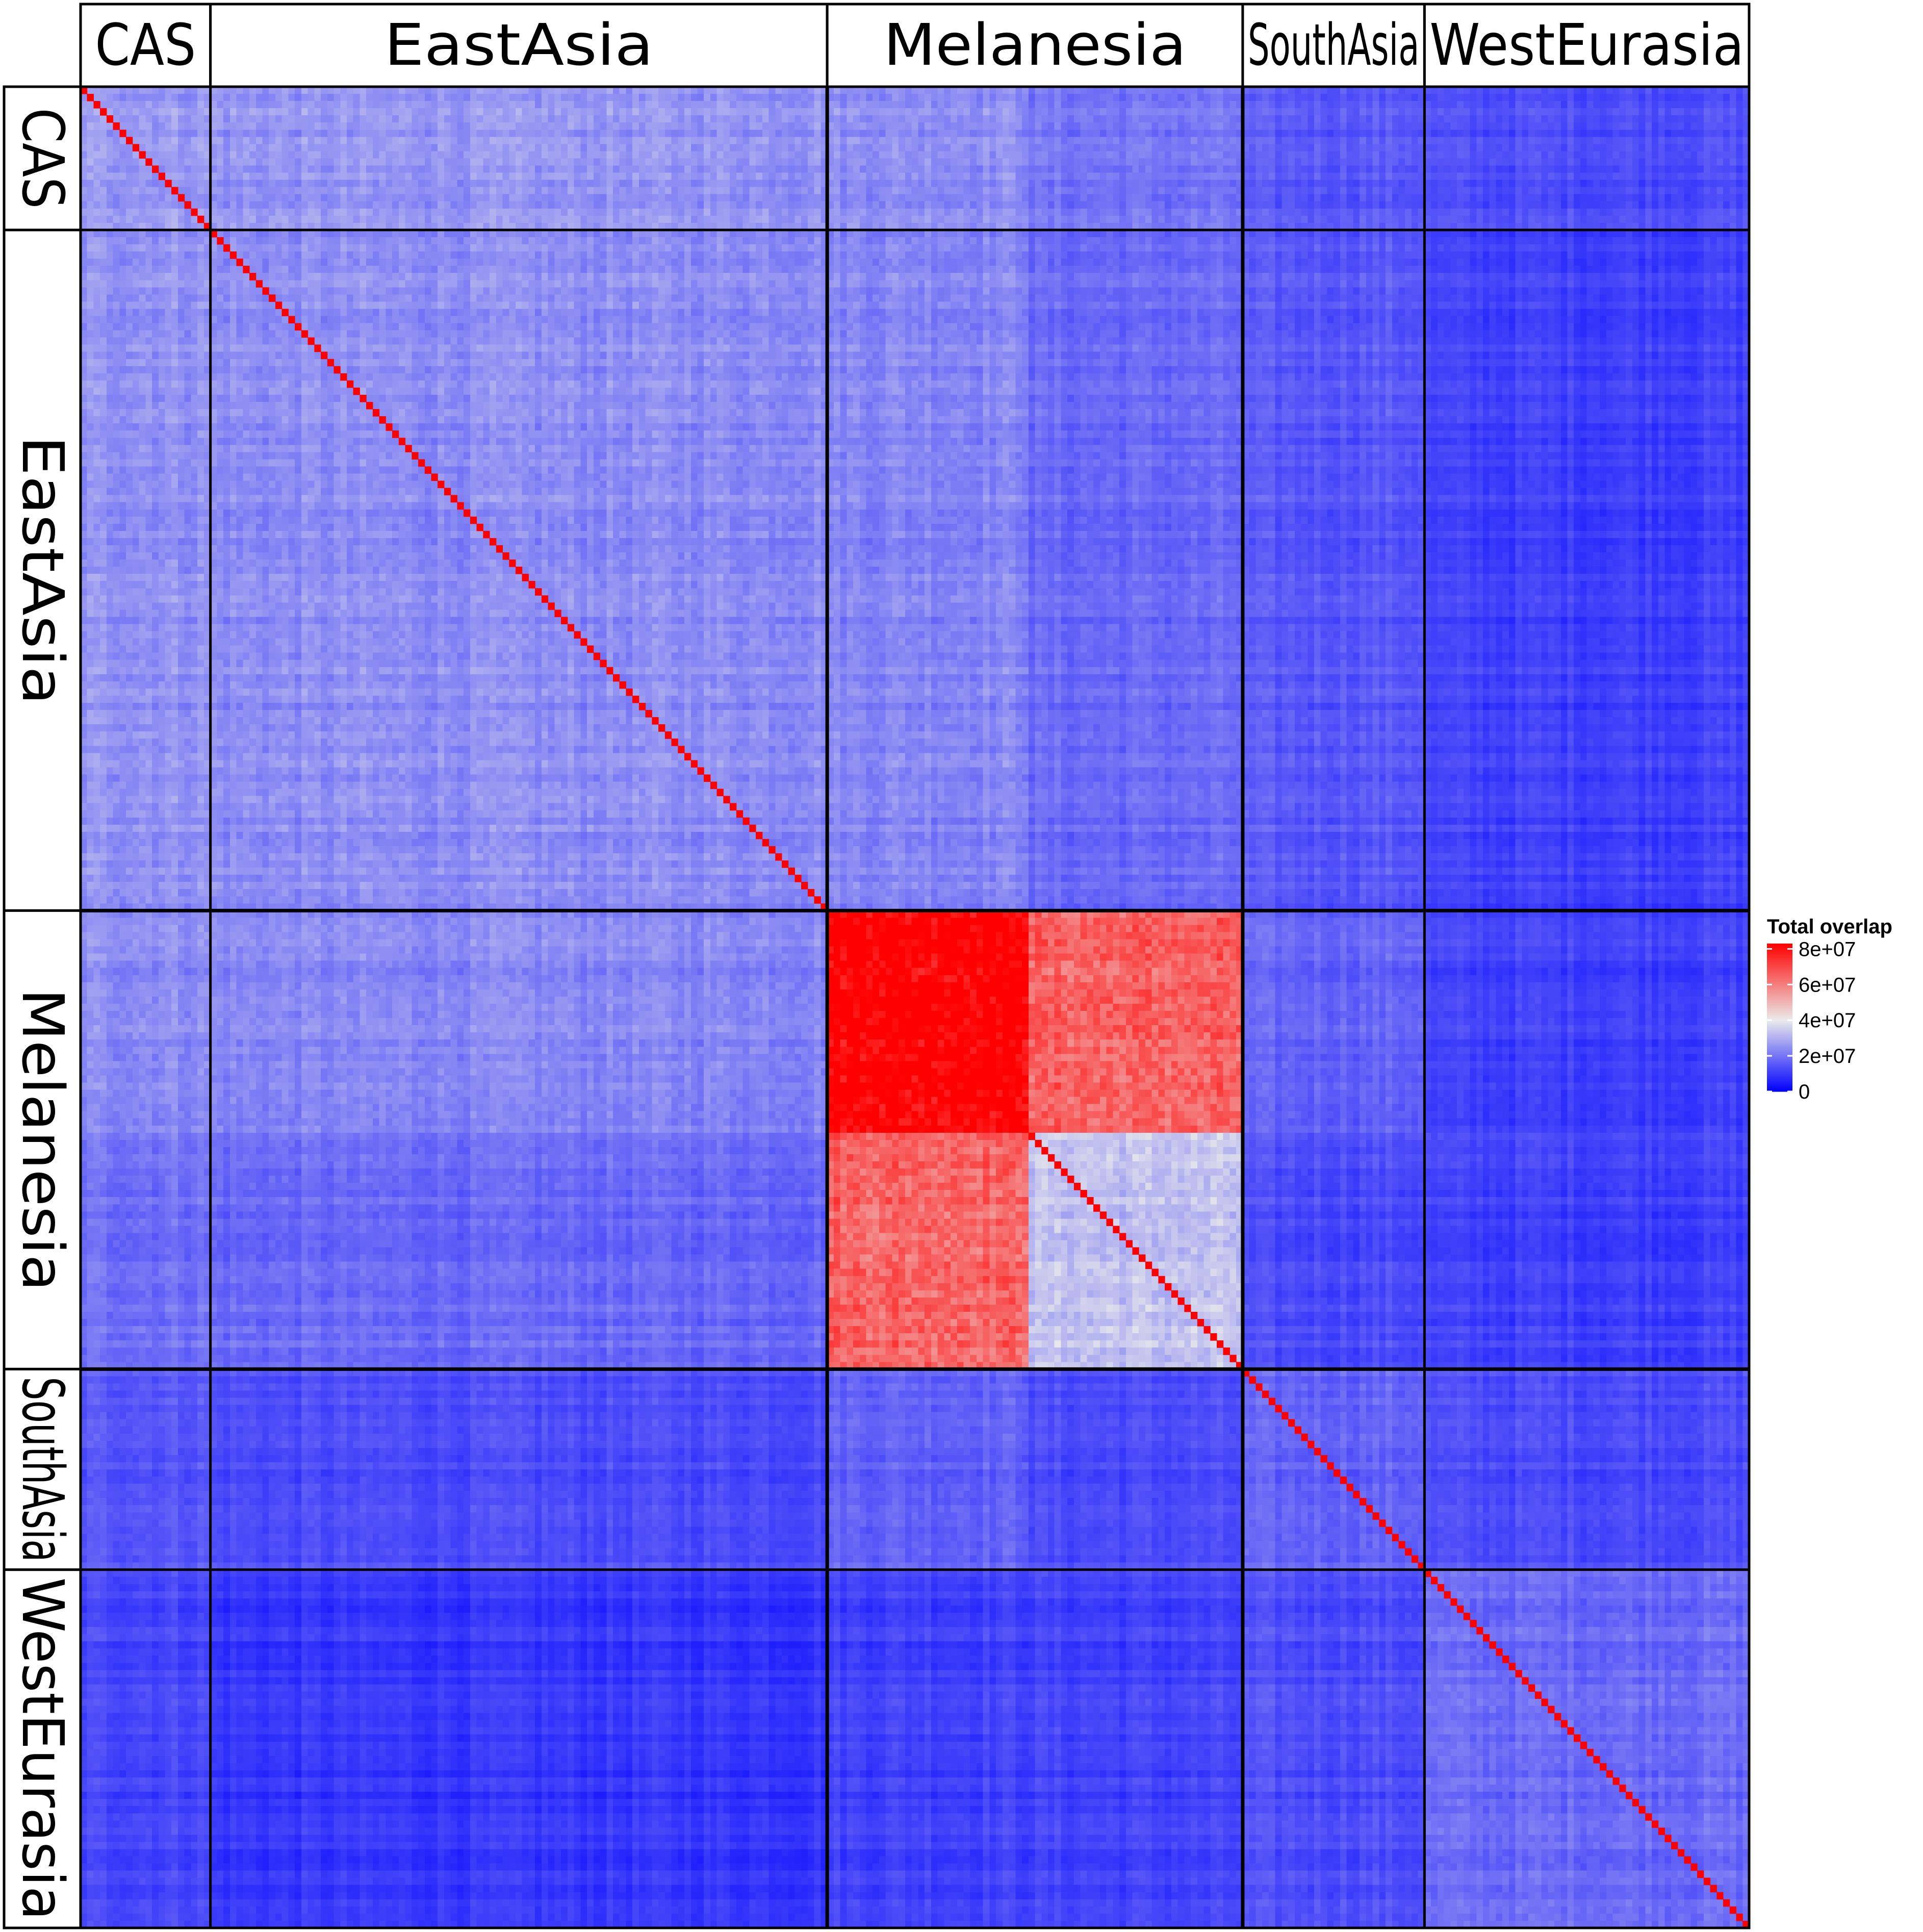 The height and width of the screenshot is (1932, 1923). Describe the element at coordinates (146, 45) in the screenshot. I see `column-label: CAS` at that location.